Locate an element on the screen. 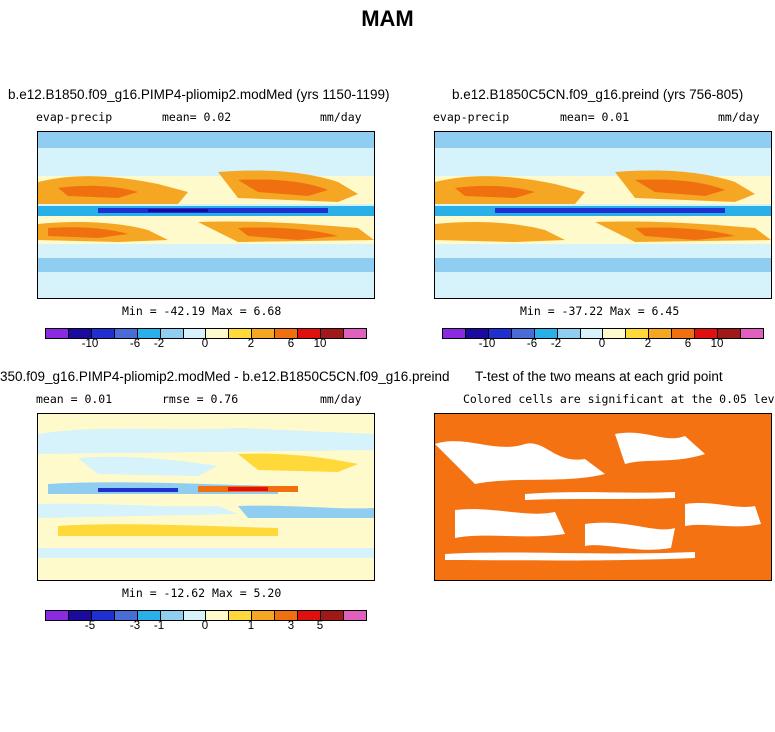 This screenshot has width=775, height=732. panel3-colorbar is located at coordinates (206, 615).